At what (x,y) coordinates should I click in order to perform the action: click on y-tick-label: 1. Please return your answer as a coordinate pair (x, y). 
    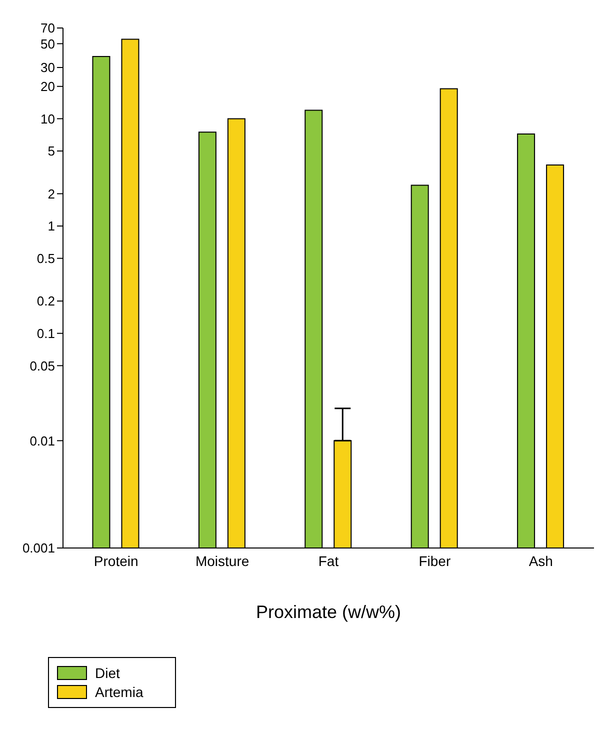
    Looking at the image, I should click on (51, 226).